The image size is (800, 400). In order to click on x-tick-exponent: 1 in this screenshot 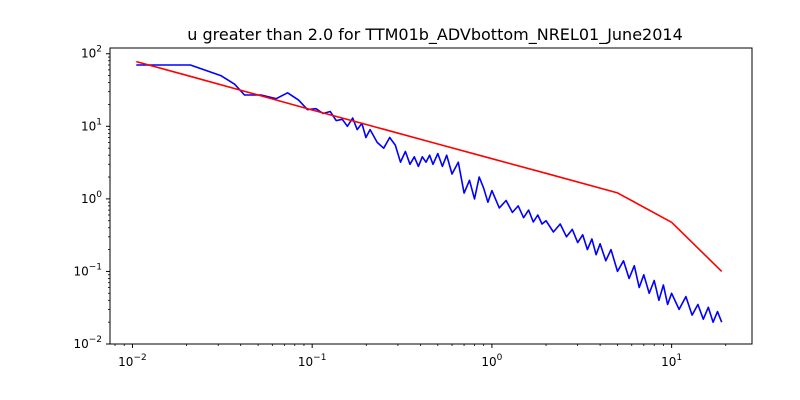, I will do `click(679, 358)`.